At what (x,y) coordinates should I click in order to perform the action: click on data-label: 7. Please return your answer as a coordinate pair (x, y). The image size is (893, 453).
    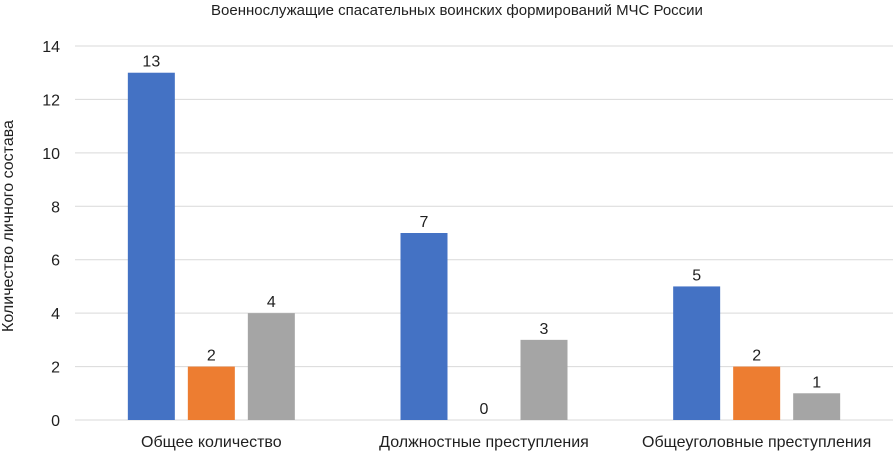
    Looking at the image, I should click on (424, 222).